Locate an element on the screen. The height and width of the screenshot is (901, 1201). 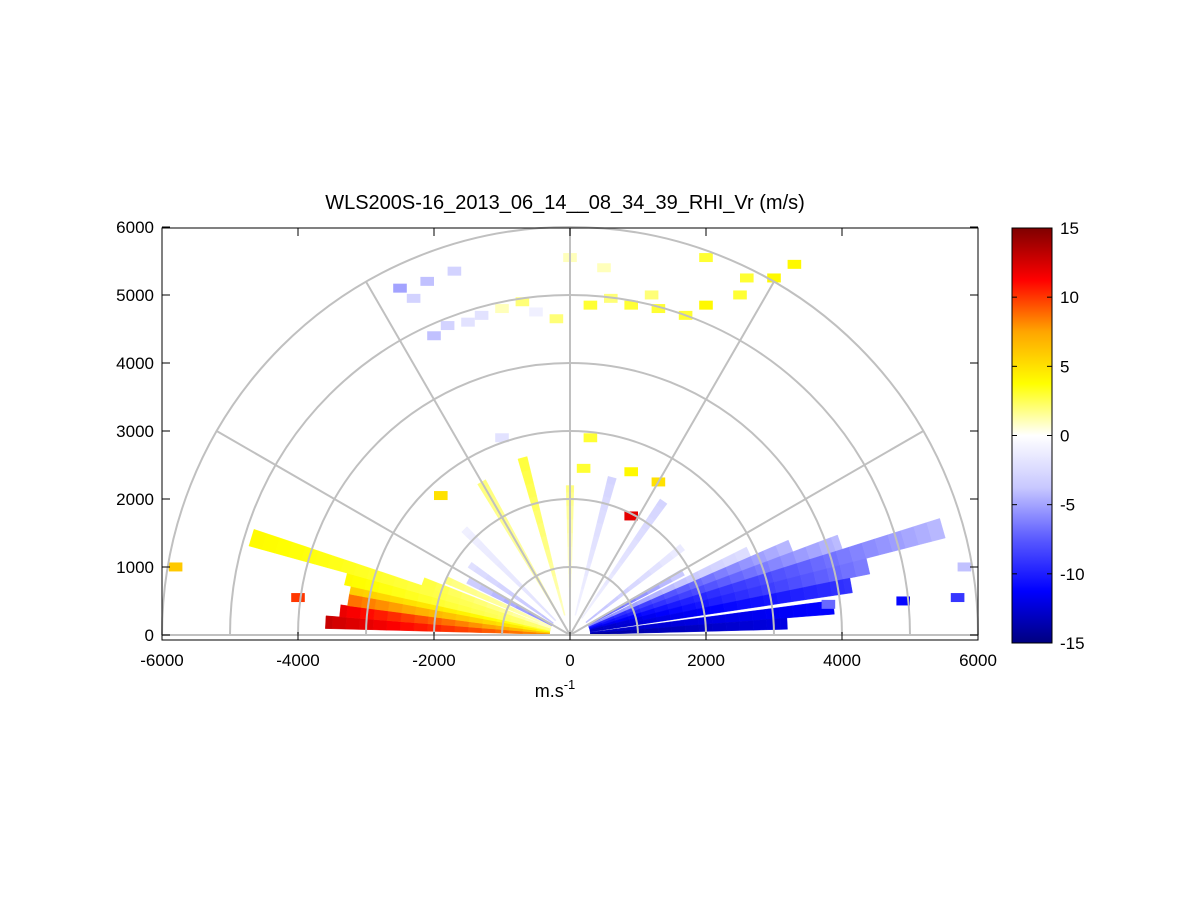
y-tick-label: 5000 is located at coordinates (135, 295).